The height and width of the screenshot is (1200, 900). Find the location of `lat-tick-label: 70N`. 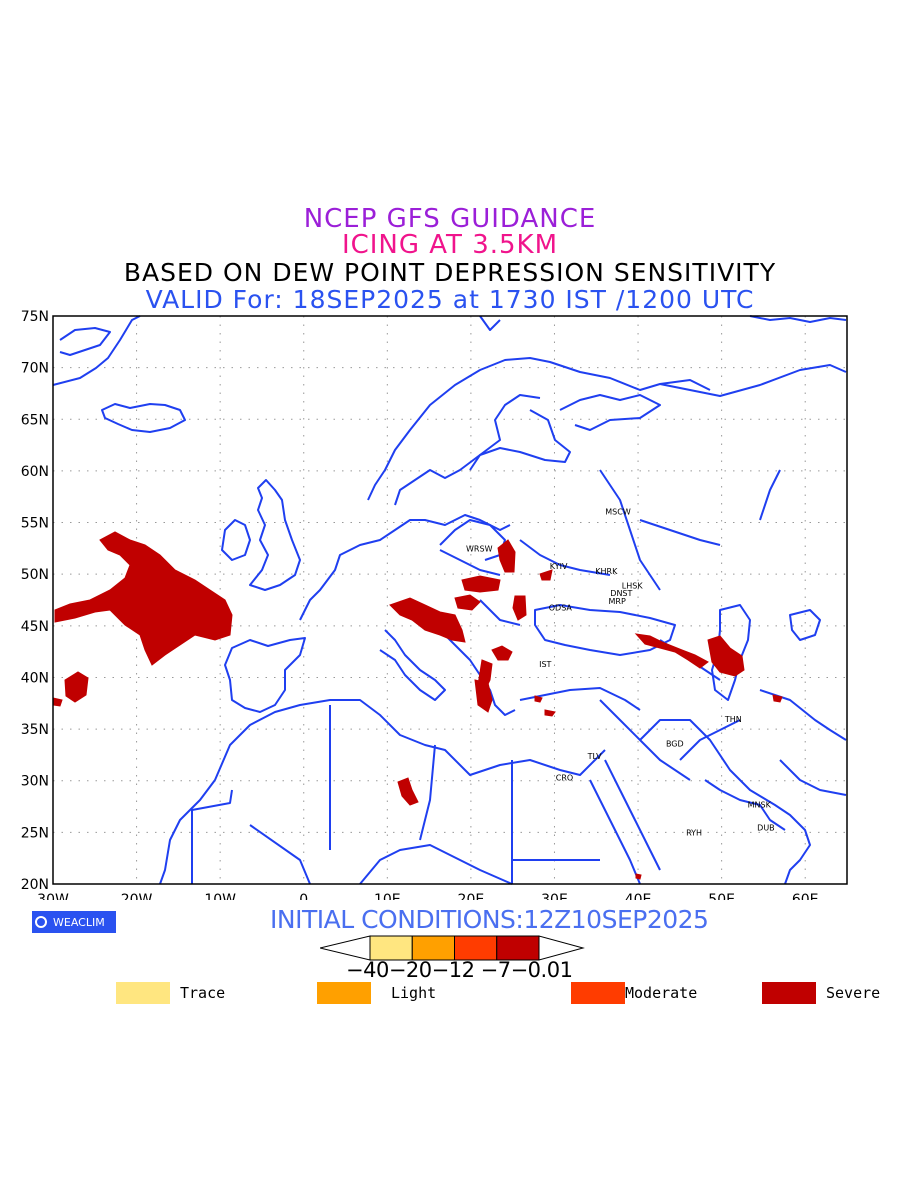

lat-tick-label: 70N is located at coordinates (35, 369).